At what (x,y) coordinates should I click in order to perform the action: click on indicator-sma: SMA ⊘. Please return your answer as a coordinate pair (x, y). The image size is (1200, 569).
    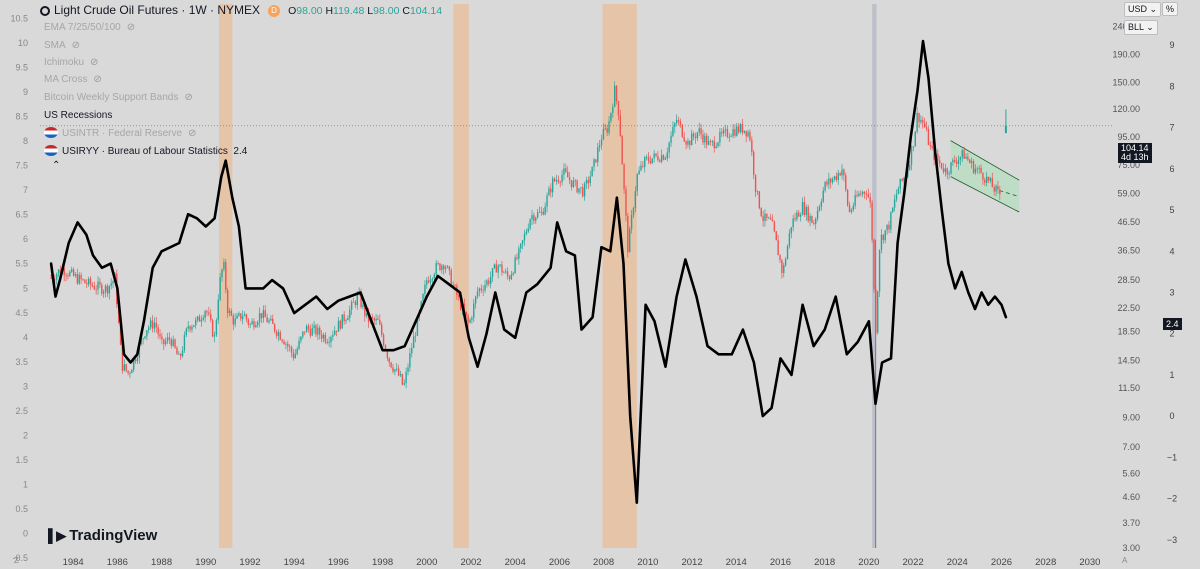
    Looking at the image, I should click on (62, 45).